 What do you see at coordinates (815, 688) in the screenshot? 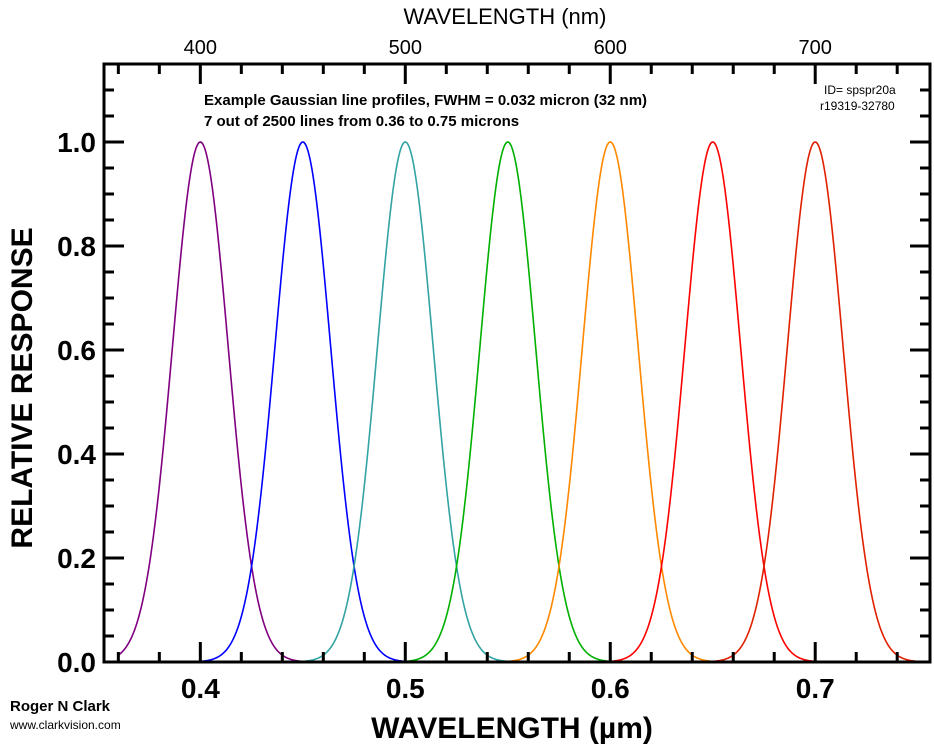
I see `x-tick-label: 0.7` at bounding box center [815, 688].